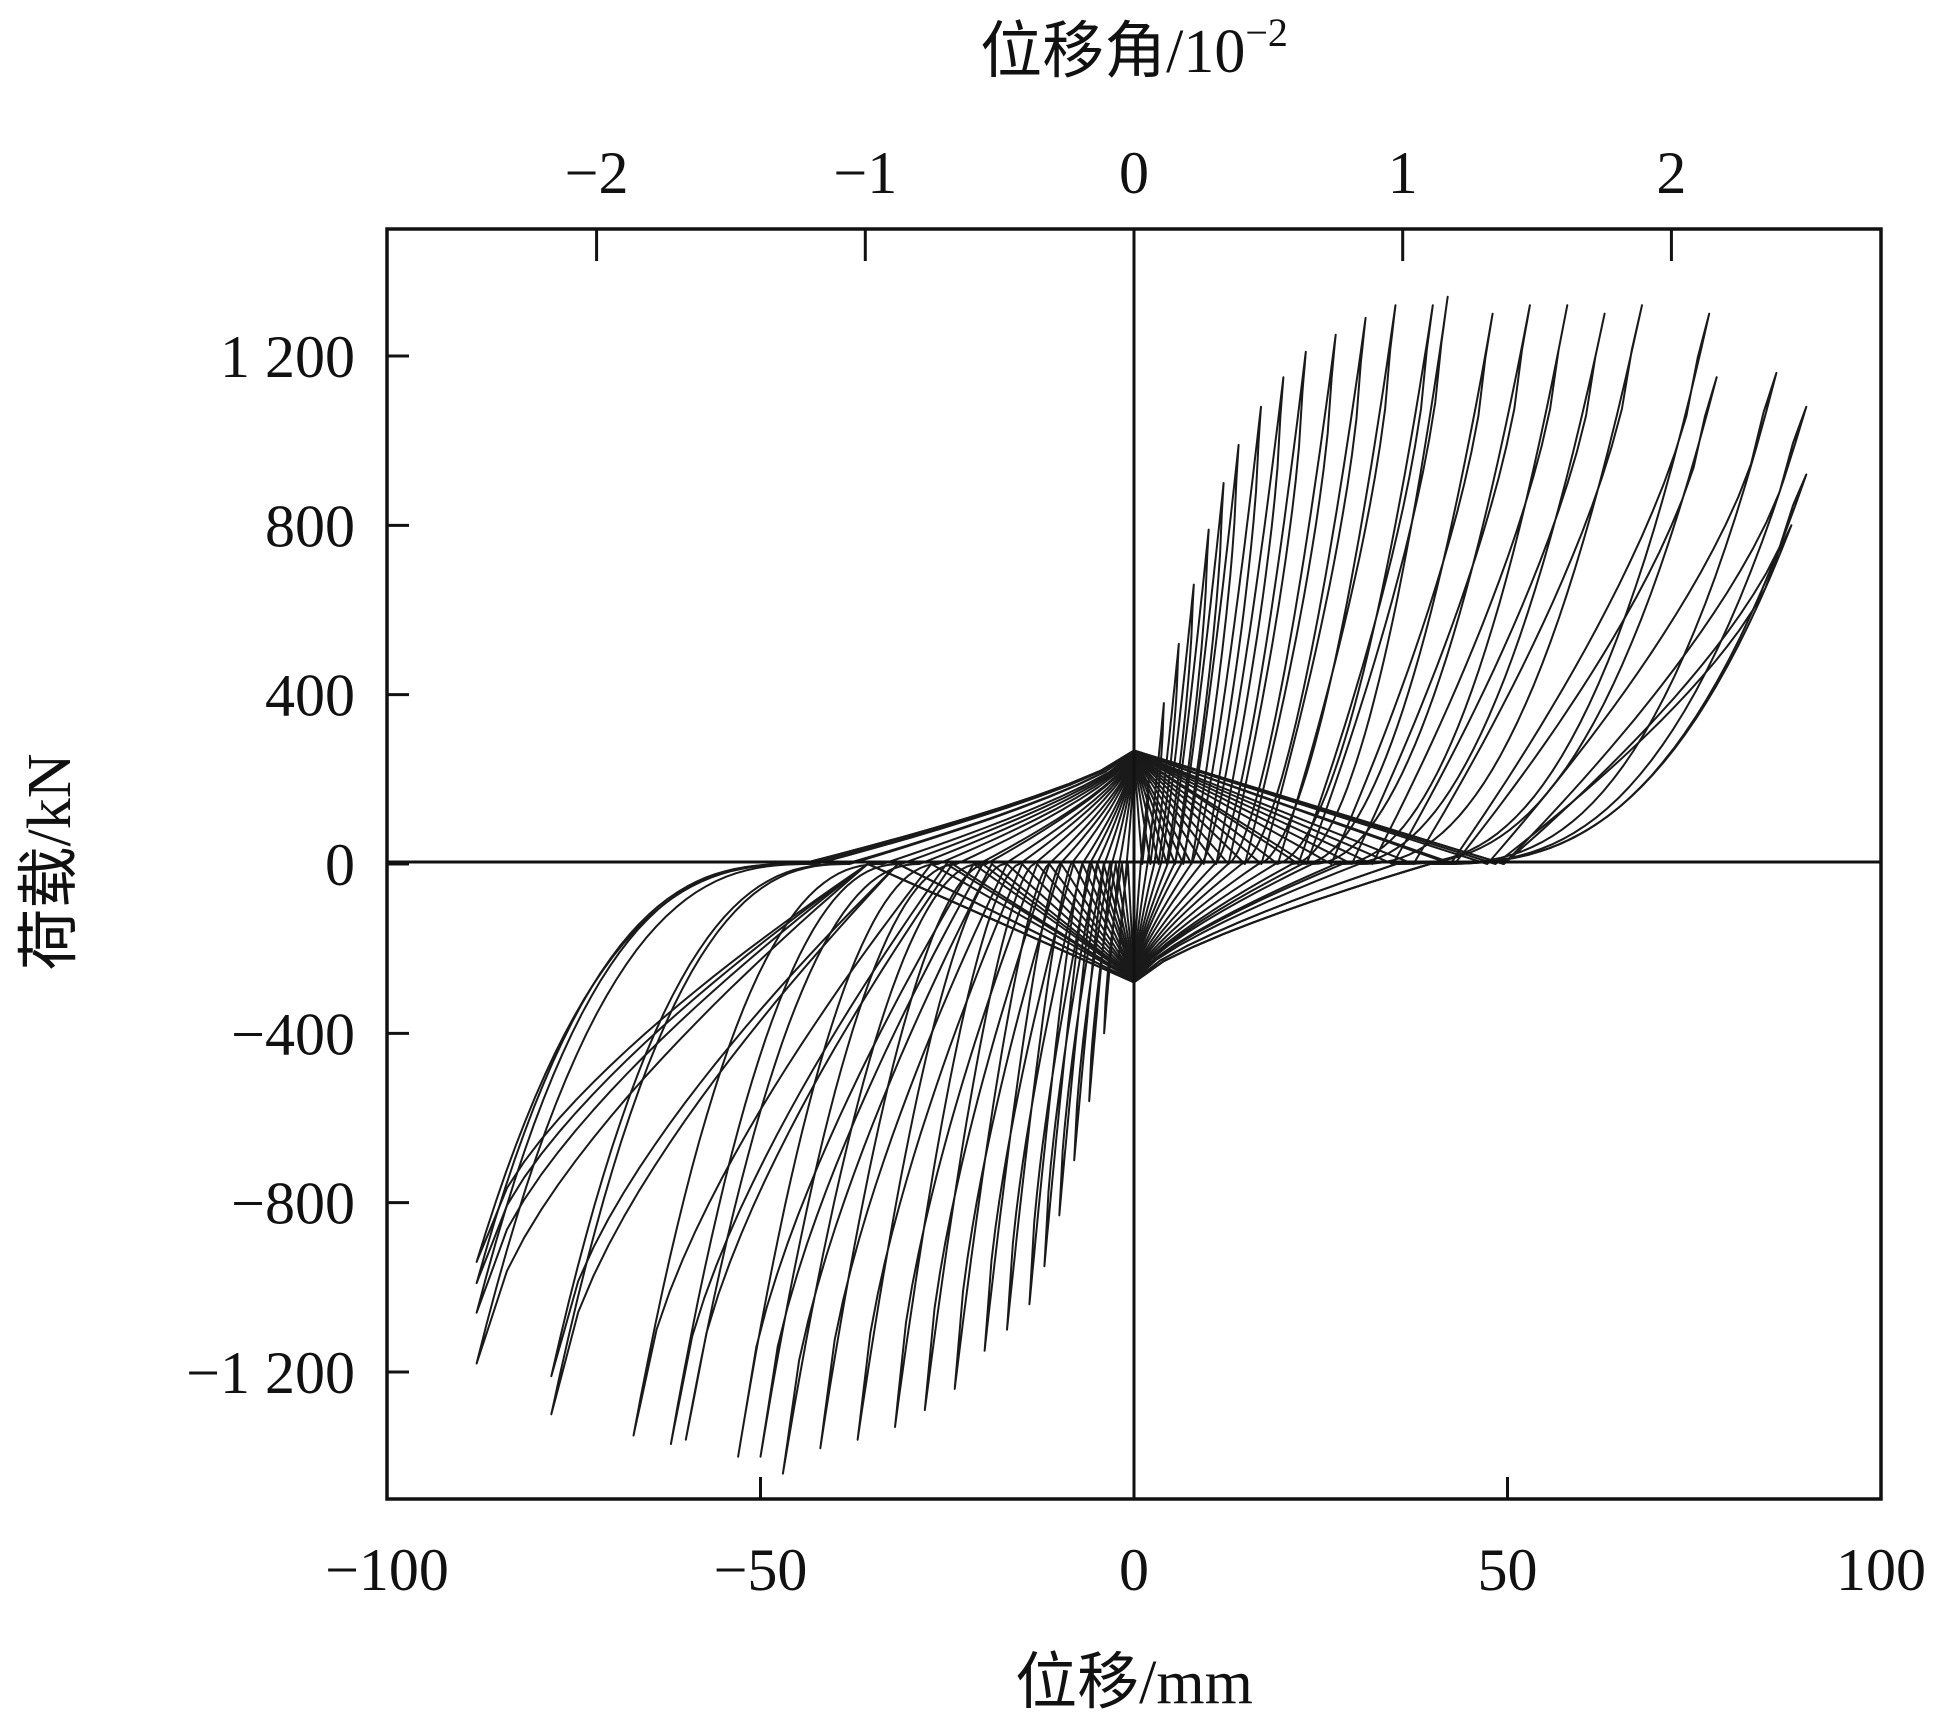 The height and width of the screenshot is (1719, 1942). I want to click on y-tick-label-3: 0, so click(340, 865).